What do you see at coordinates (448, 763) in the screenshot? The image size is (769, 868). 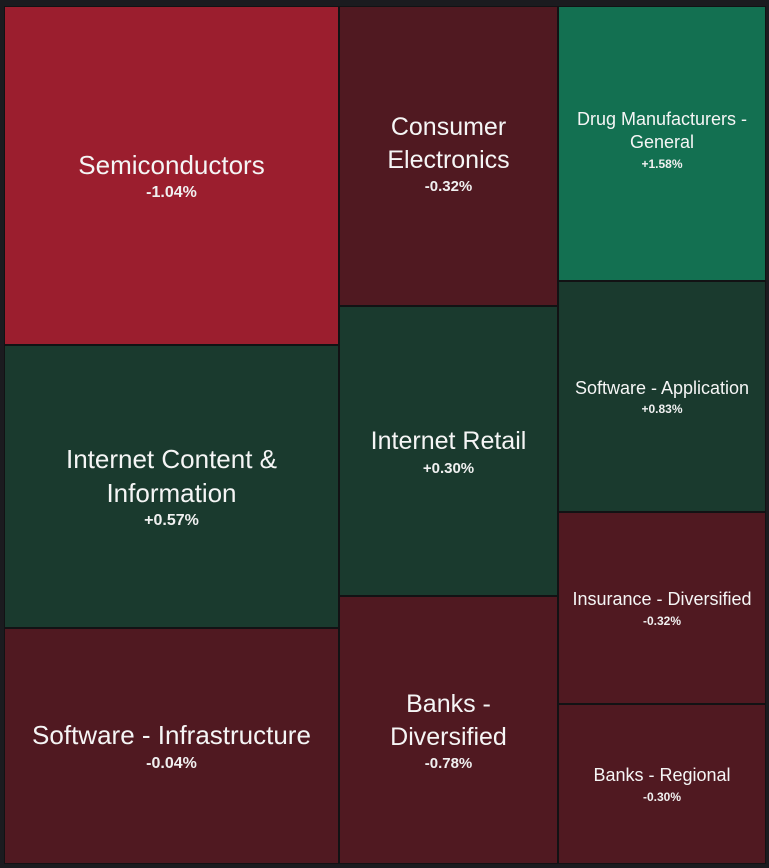 I see `tile-change: -0.78%` at bounding box center [448, 763].